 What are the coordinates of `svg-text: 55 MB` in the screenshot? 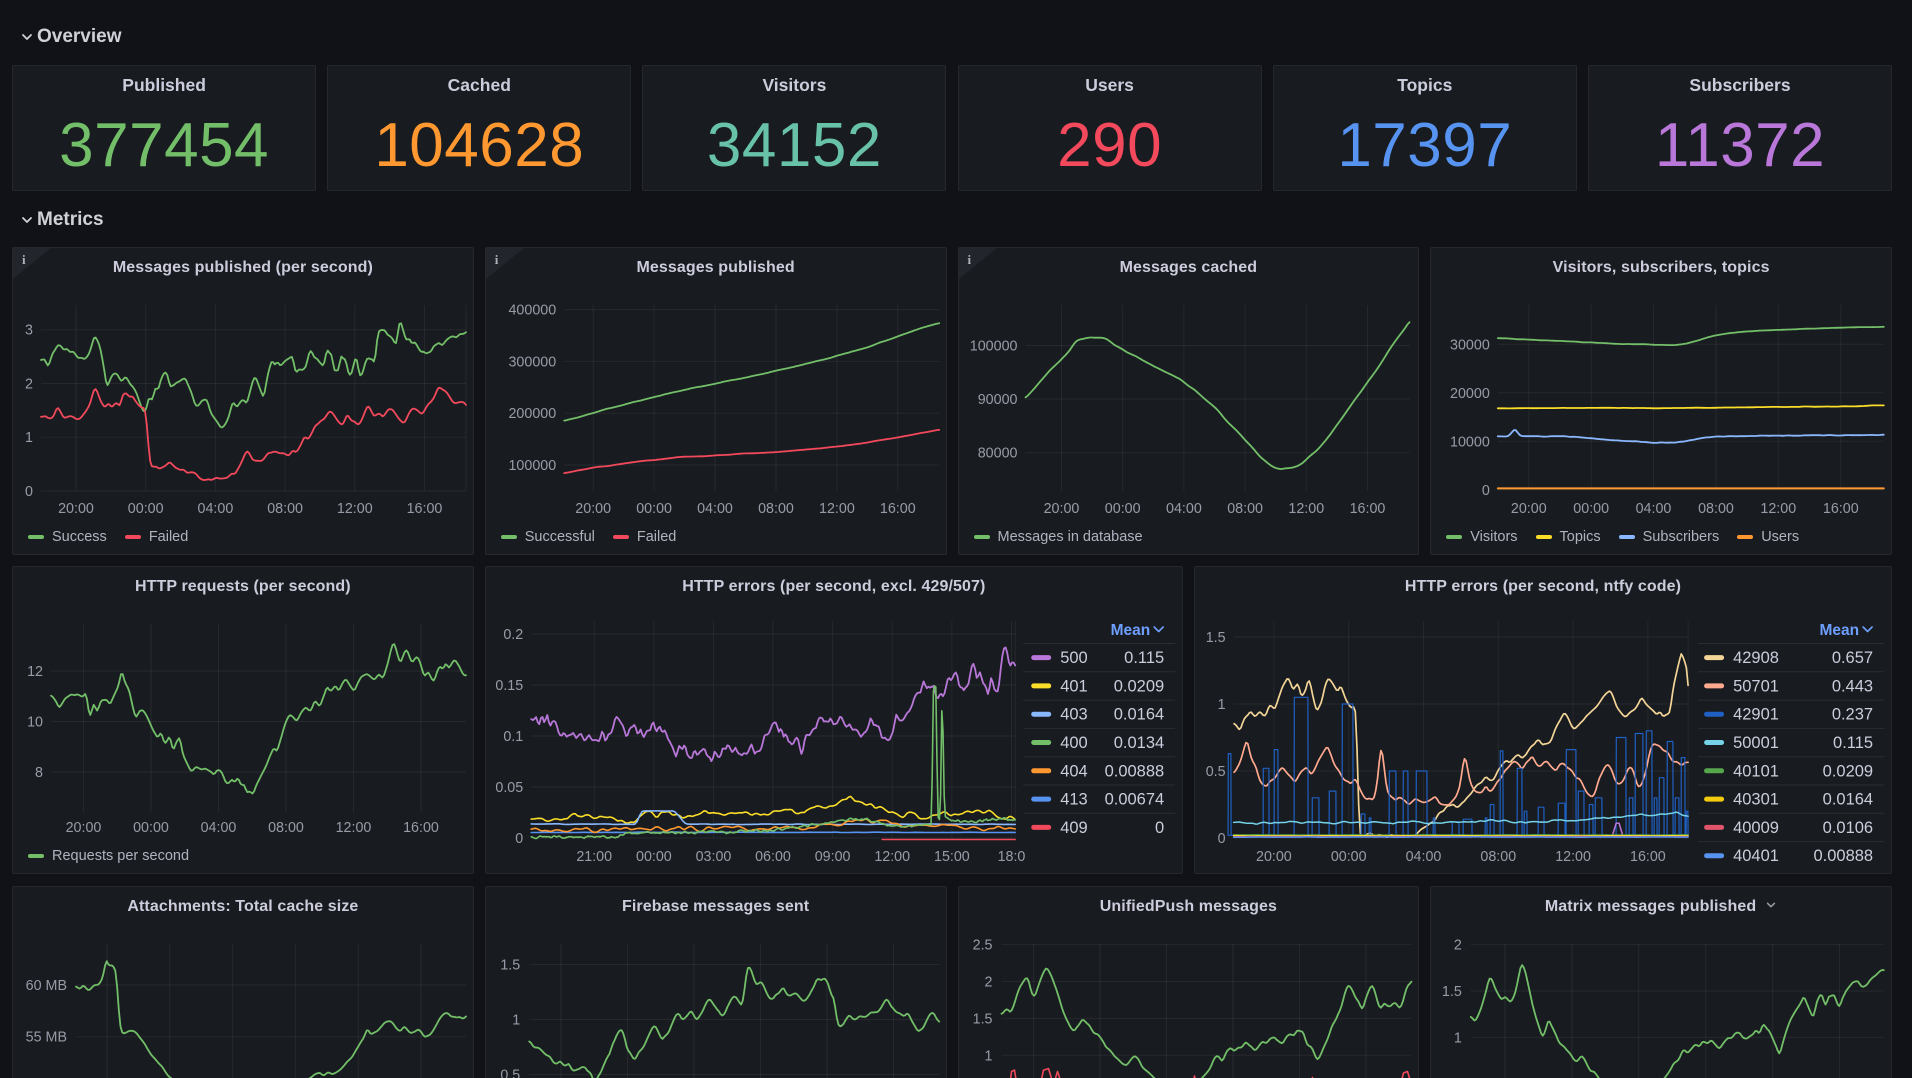 It's located at (46, 1038).